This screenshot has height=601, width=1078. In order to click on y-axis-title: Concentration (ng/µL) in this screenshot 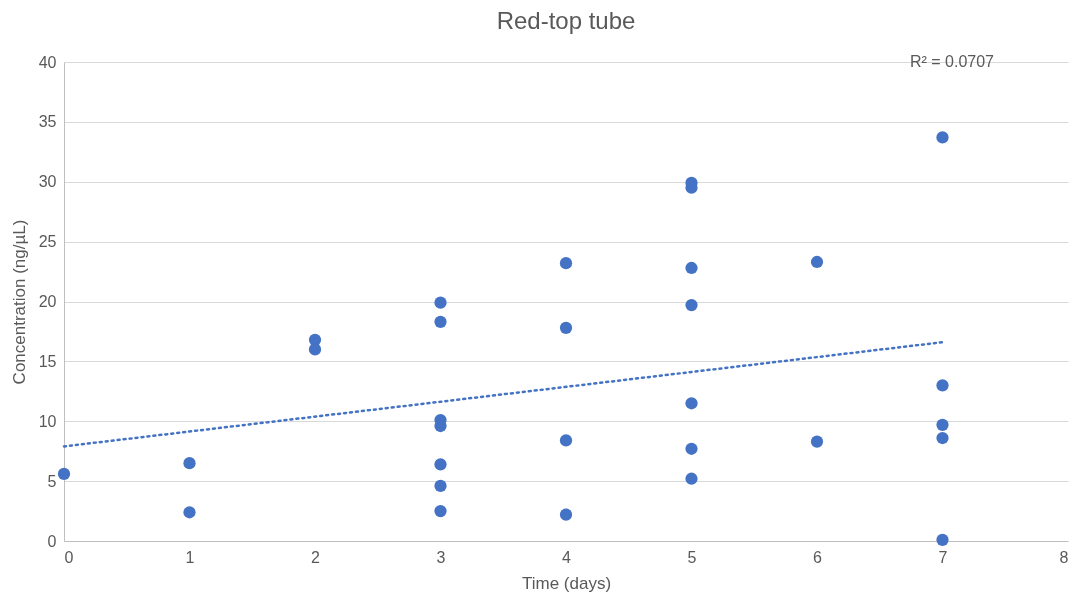, I will do `click(19, 302)`.